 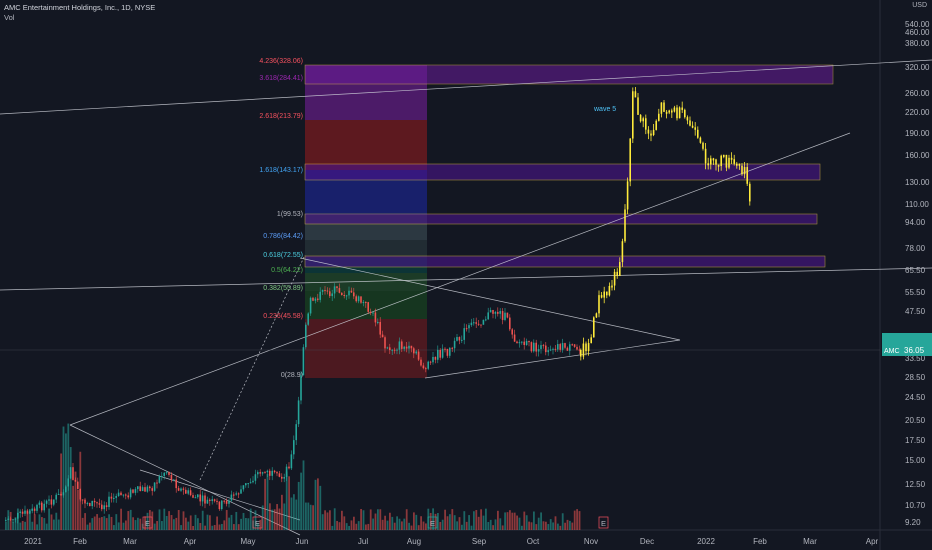 What do you see at coordinates (220, 495) in the screenshot?
I see `trendline-lower` at bounding box center [220, 495].